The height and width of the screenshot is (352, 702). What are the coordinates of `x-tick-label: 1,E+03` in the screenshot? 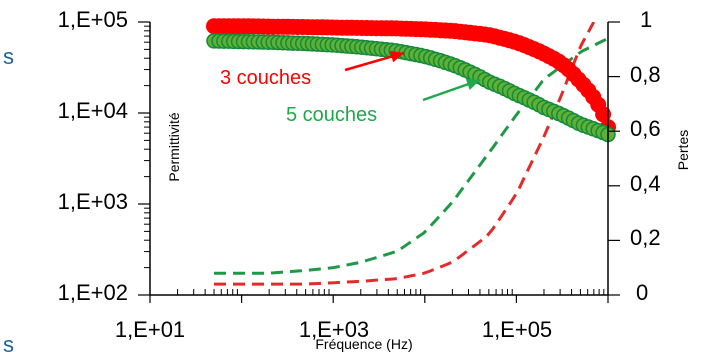 It's located at (334, 329).